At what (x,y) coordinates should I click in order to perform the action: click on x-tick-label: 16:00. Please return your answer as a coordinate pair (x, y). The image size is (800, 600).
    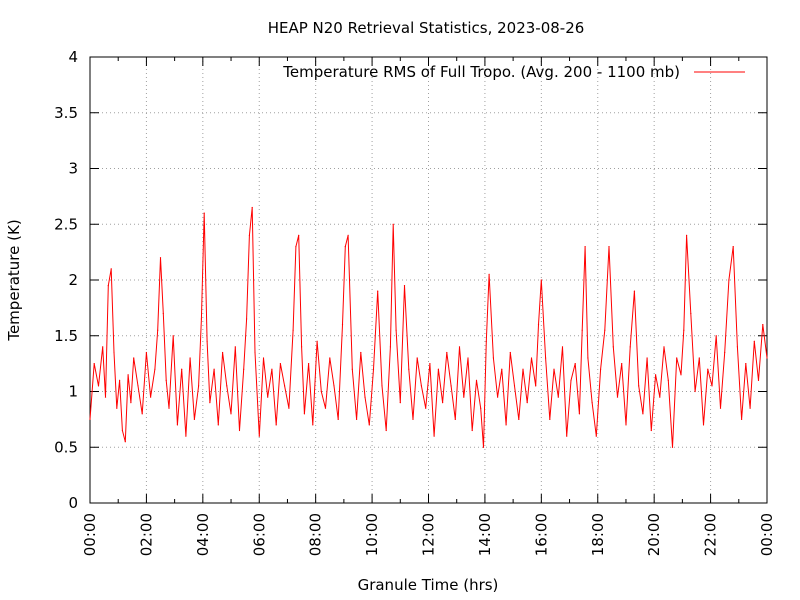
    Looking at the image, I should click on (541, 534).